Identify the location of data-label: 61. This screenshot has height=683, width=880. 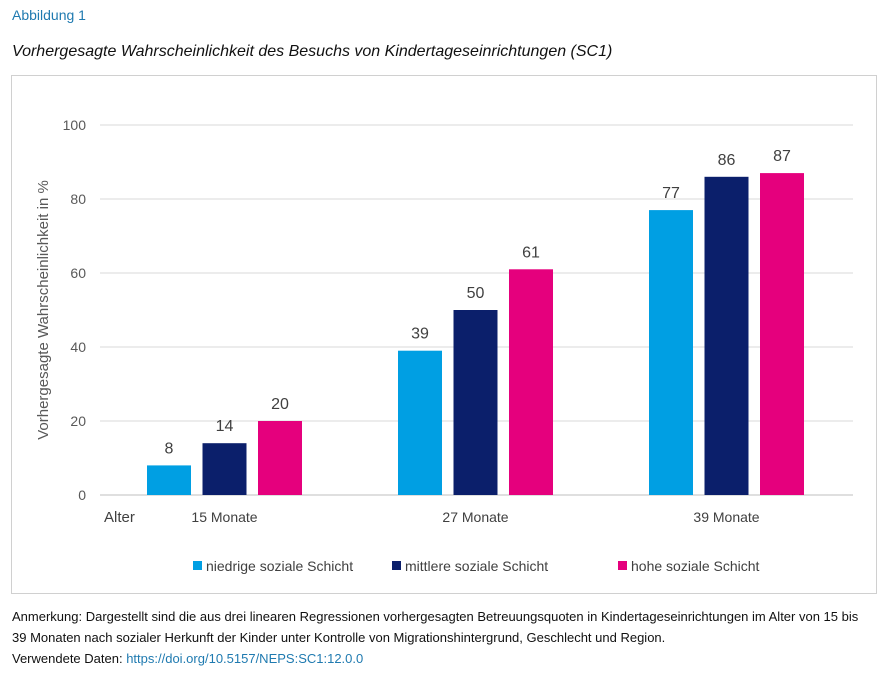
(531, 252).